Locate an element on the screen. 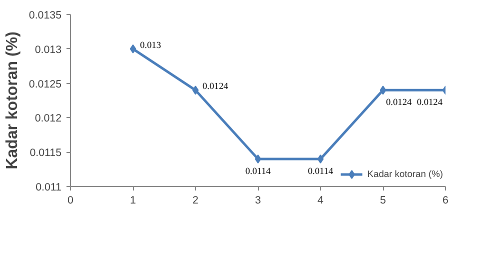  legend-label: Kadar kotoran (%) is located at coordinates (405, 174).